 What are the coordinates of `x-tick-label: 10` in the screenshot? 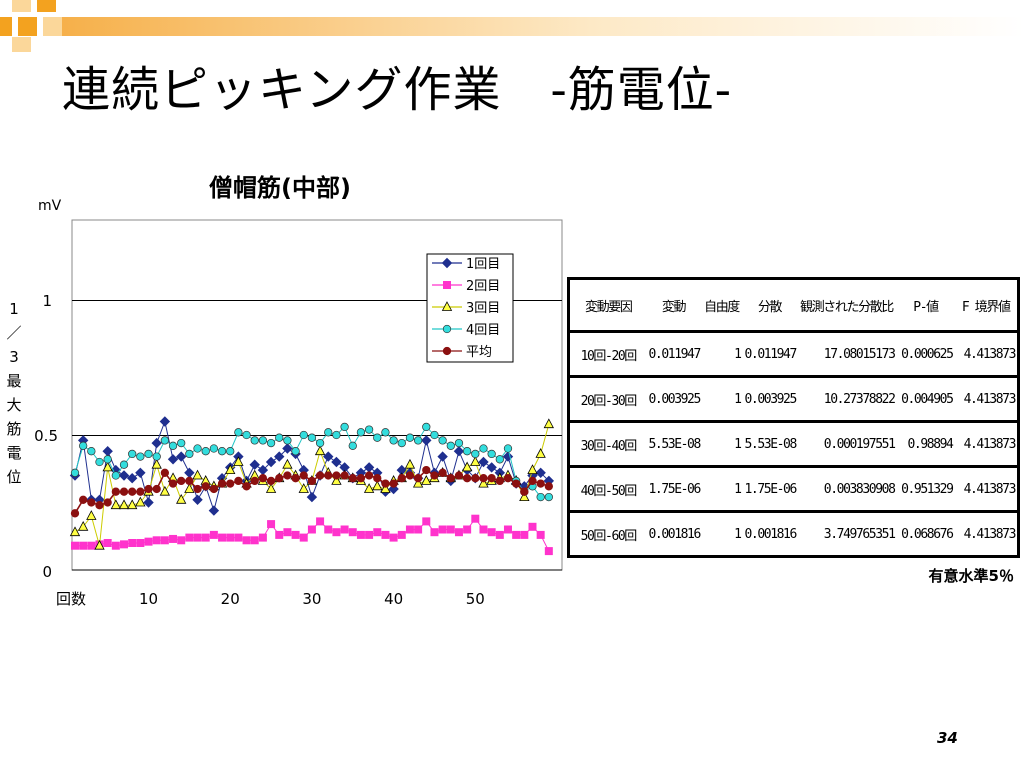 It's located at (148, 599).